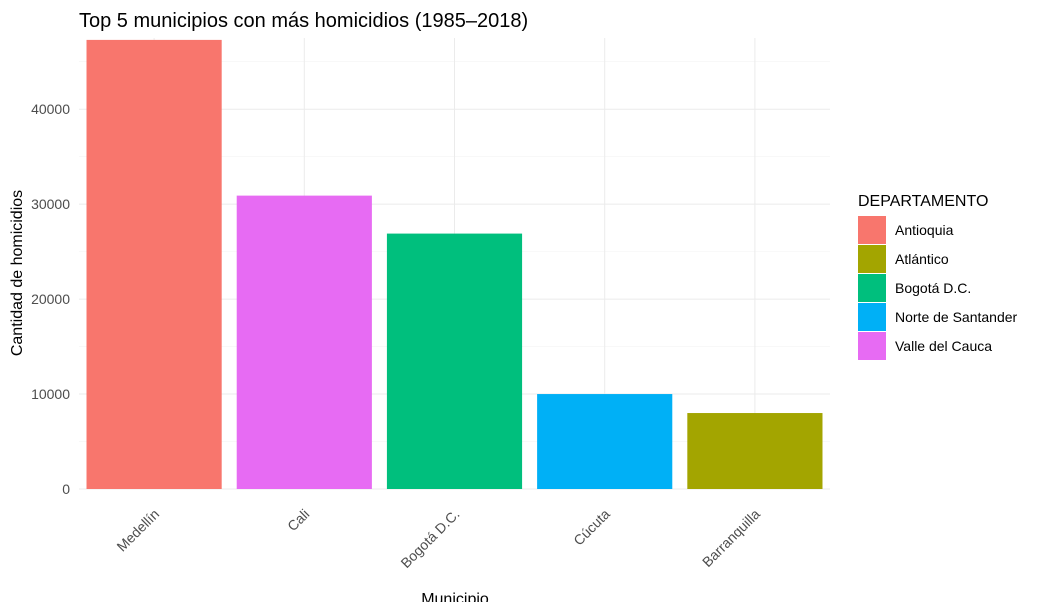  I want to click on x-tick-label: Barranquilla, so click(731, 538).